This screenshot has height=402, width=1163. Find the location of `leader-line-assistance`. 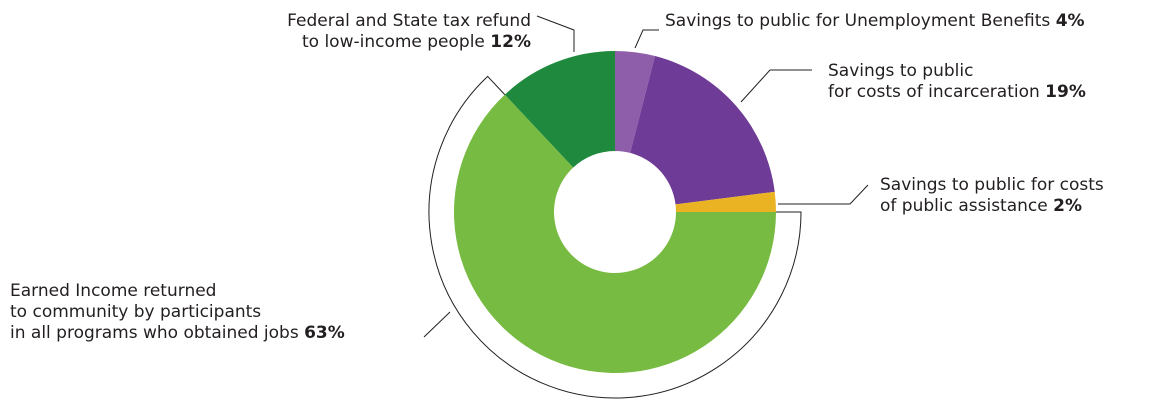

leader-line-assistance is located at coordinates (823, 194).